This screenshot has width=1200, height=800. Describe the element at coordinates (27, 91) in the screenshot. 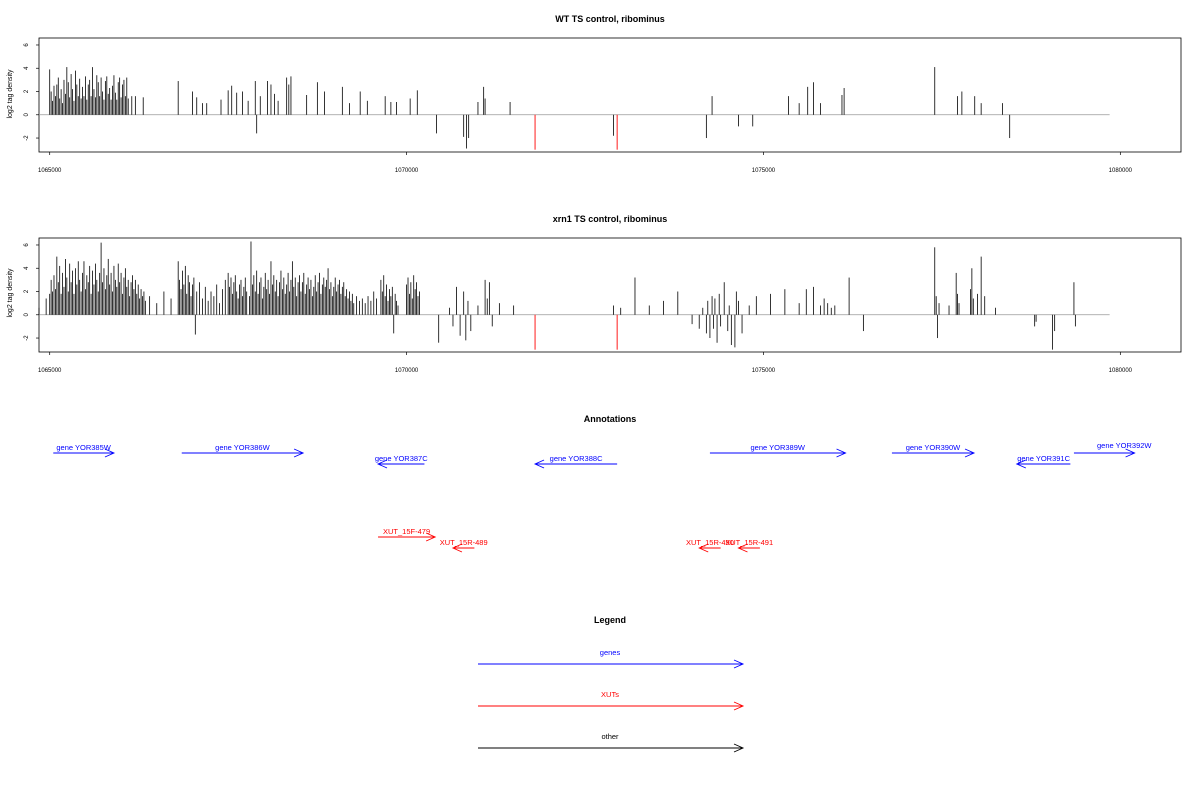

I see `wt-ytick-label: 2` at that location.